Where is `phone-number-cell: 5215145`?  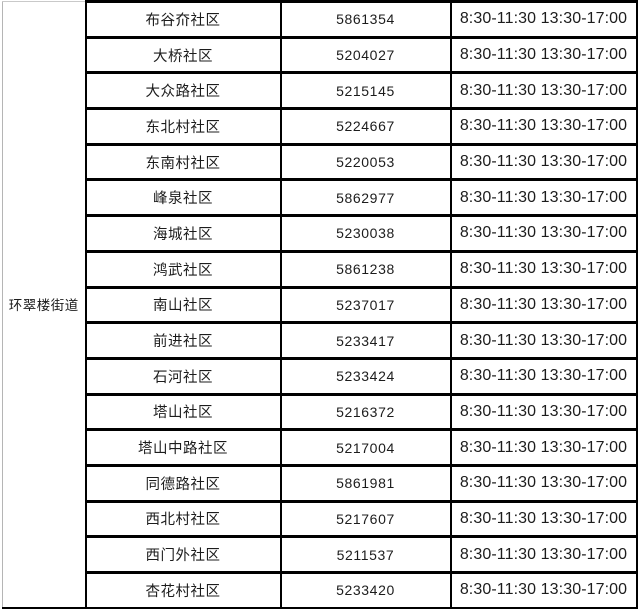
phone-number-cell: 5215145 is located at coordinates (365, 91).